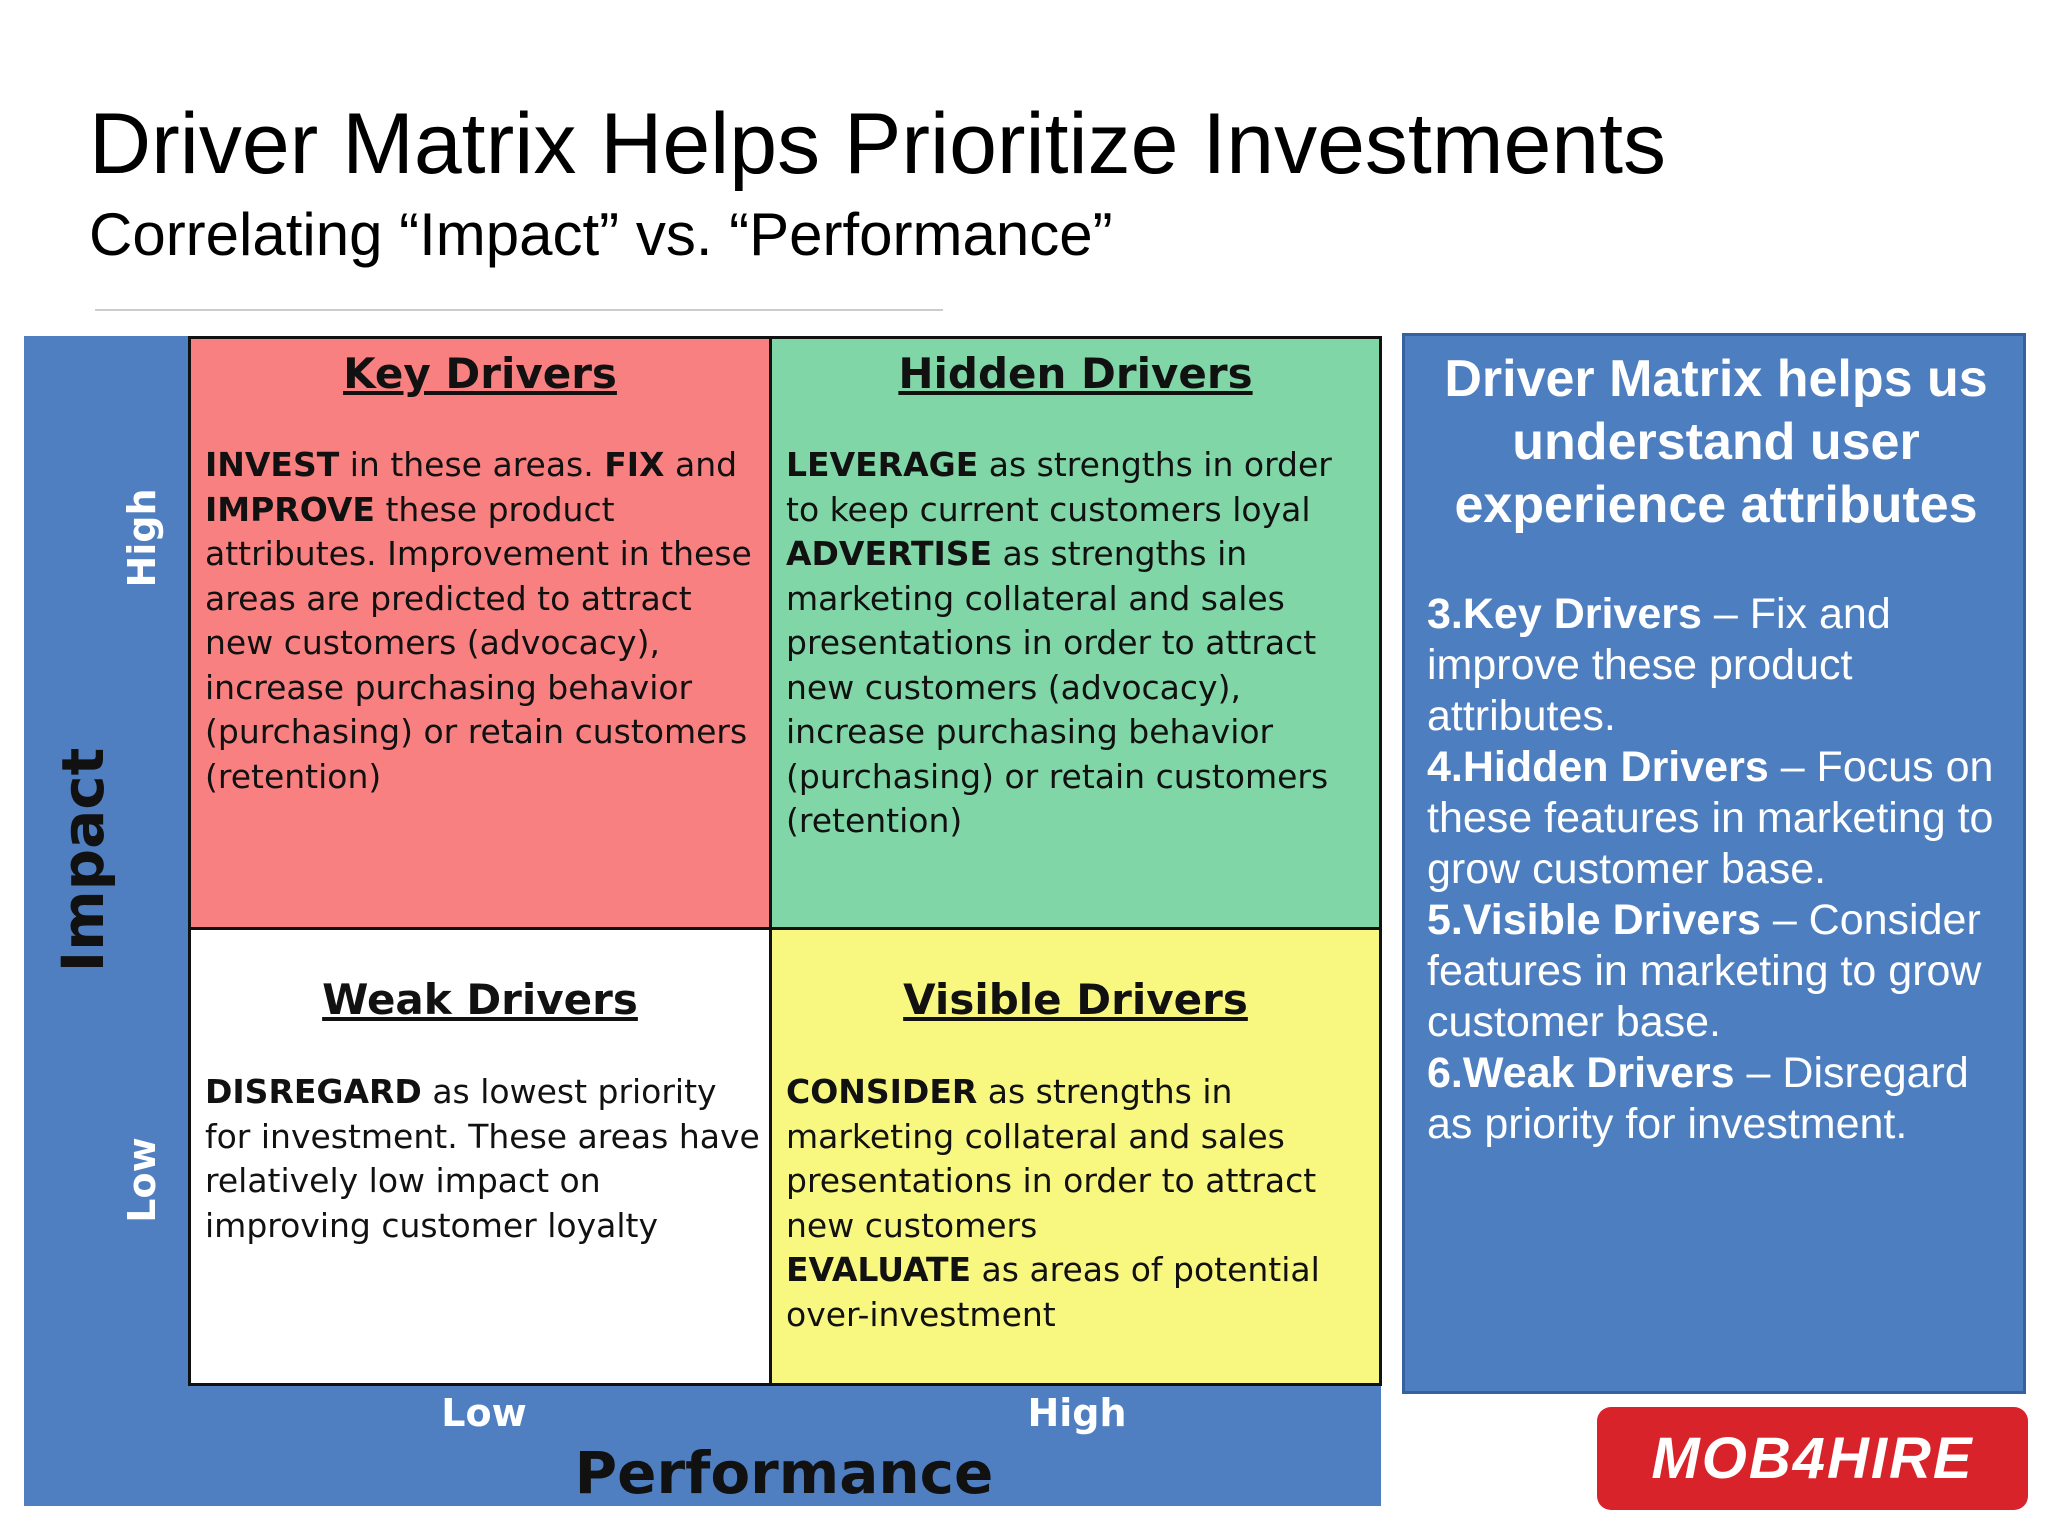  What do you see at coordinates (484, 1413) in the screenshot?
I see `x-low-label: Low` at bounding box center [484, 1413].